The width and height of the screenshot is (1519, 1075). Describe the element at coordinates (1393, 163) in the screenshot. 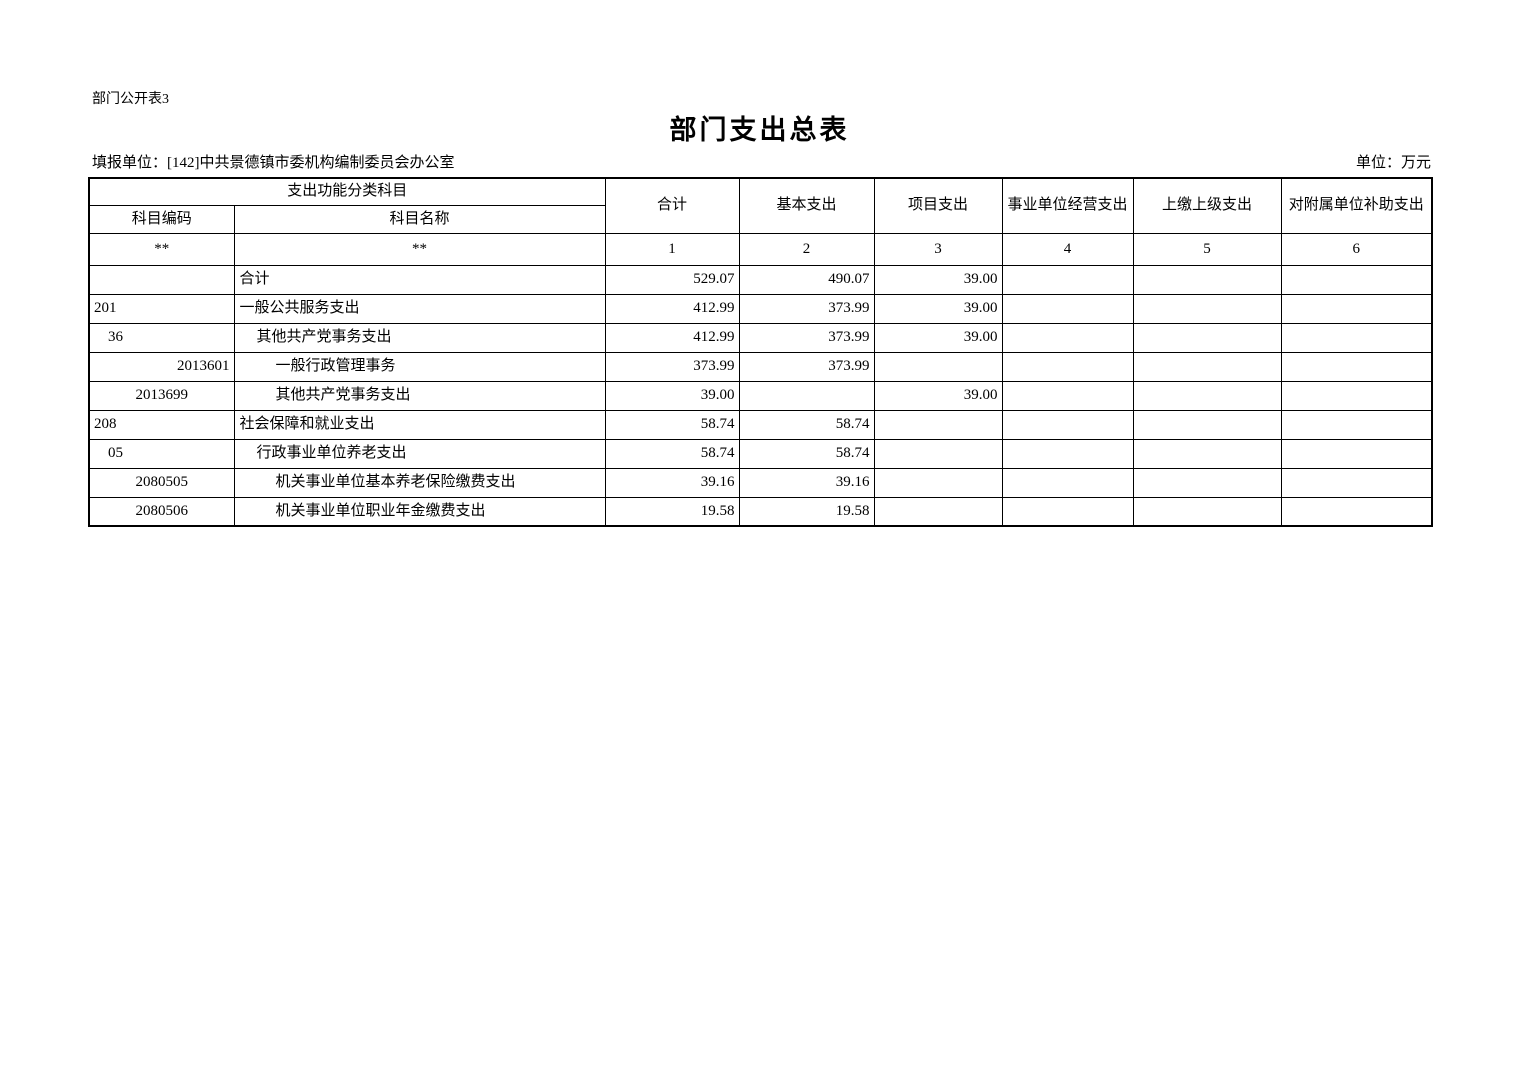

I see `unit-label: 单位：万元` at that location.